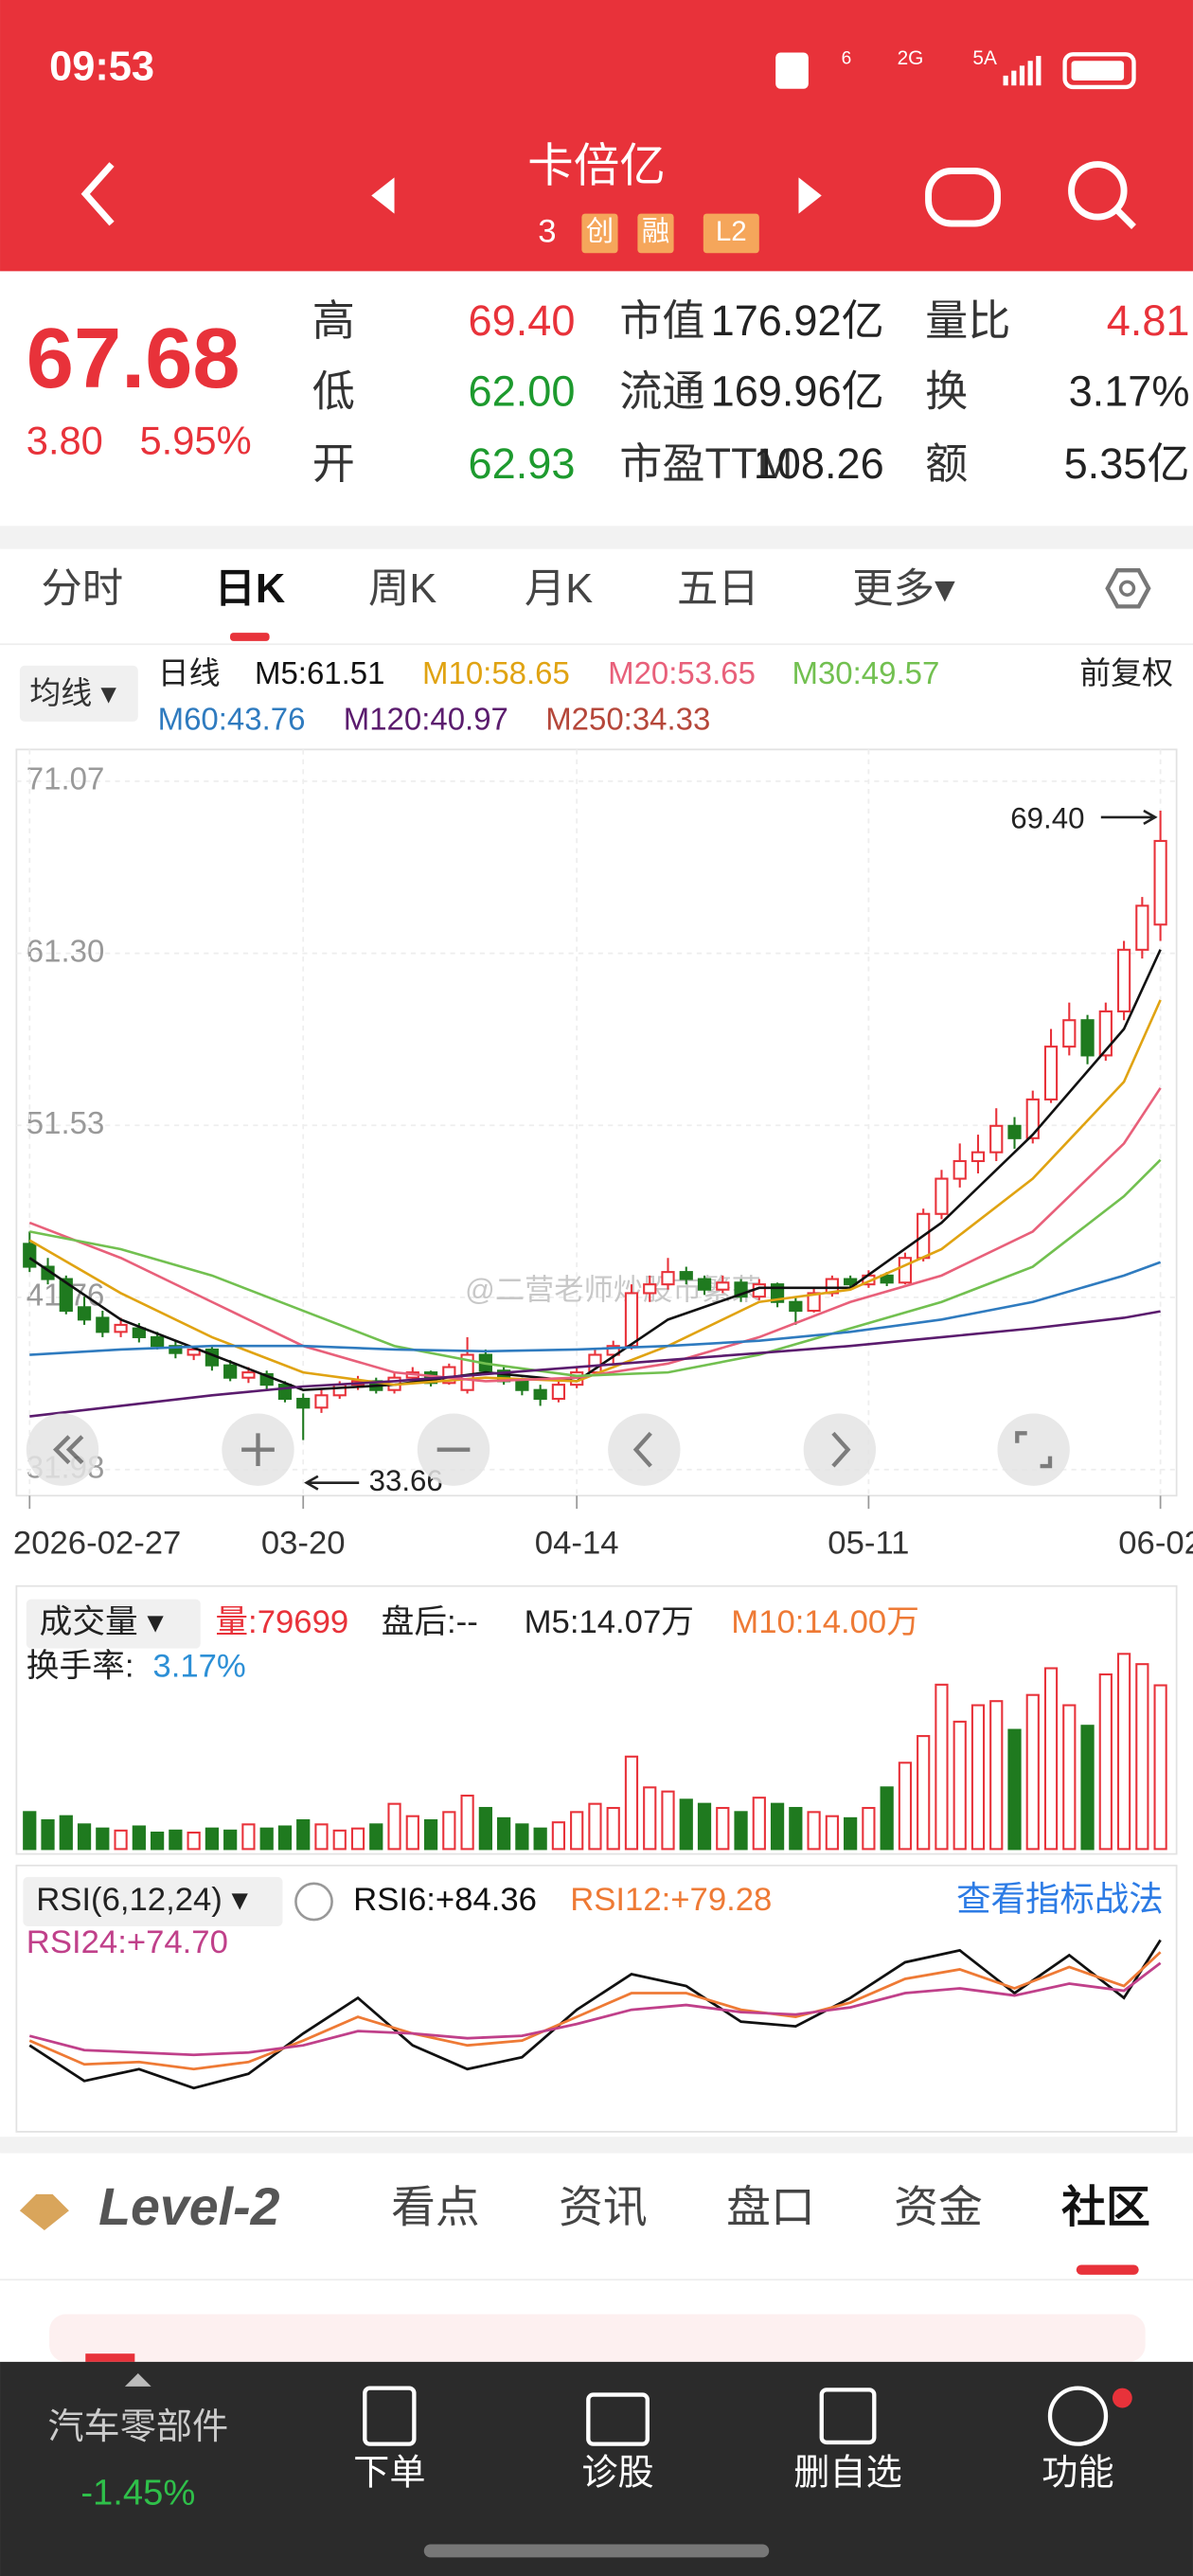 The image size is (1193, 2576). What do you see at coordinates (596, 166) in the screenshot?
I see `stock-name: 卡倍亿` at bounding box center [596, 166].